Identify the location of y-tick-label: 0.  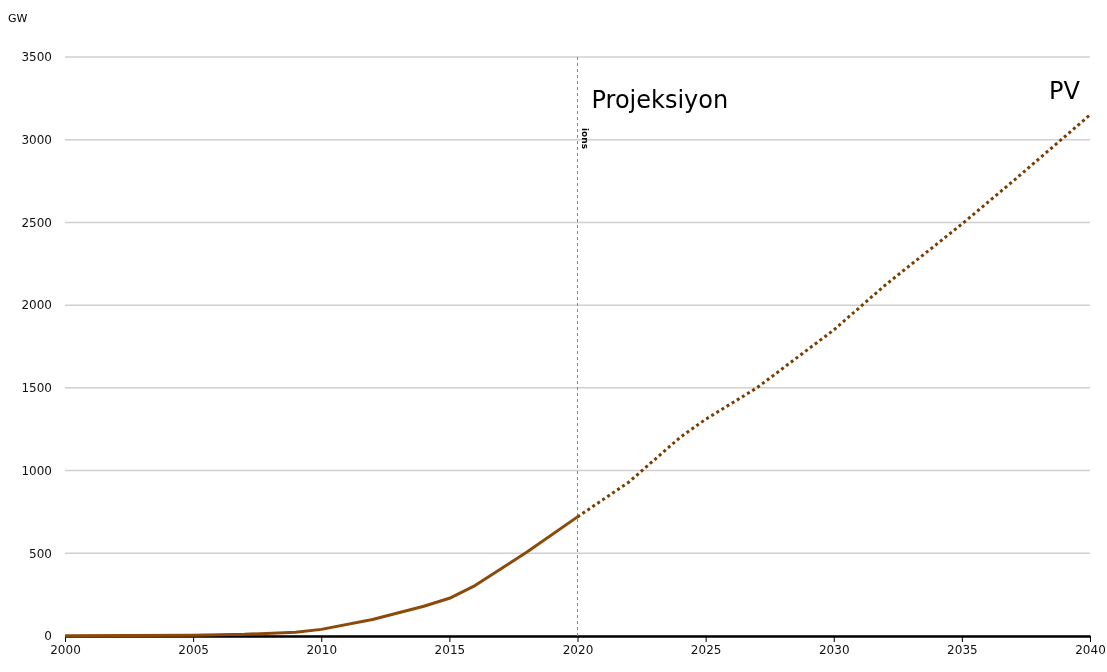
(48, 636).